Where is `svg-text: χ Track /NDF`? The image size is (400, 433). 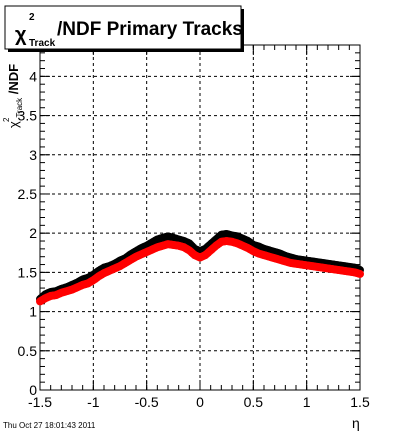 svg-text: χ Track /NDF is located at coordinates (15, 96).